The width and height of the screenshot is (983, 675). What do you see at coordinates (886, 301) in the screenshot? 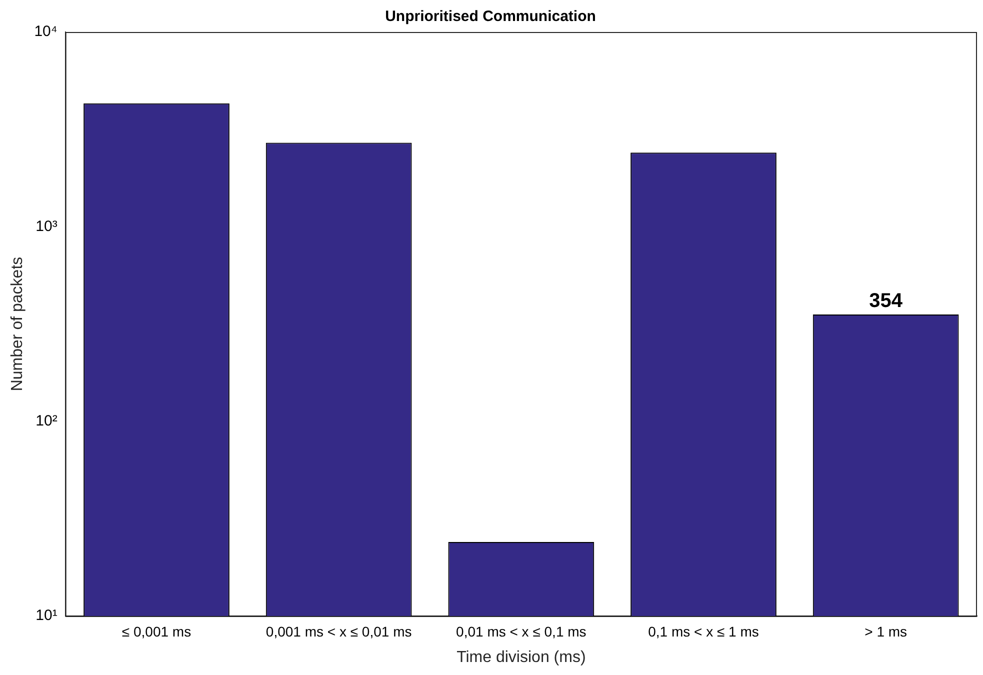
I see `data-label: 354` at bounding box center [886, 301].